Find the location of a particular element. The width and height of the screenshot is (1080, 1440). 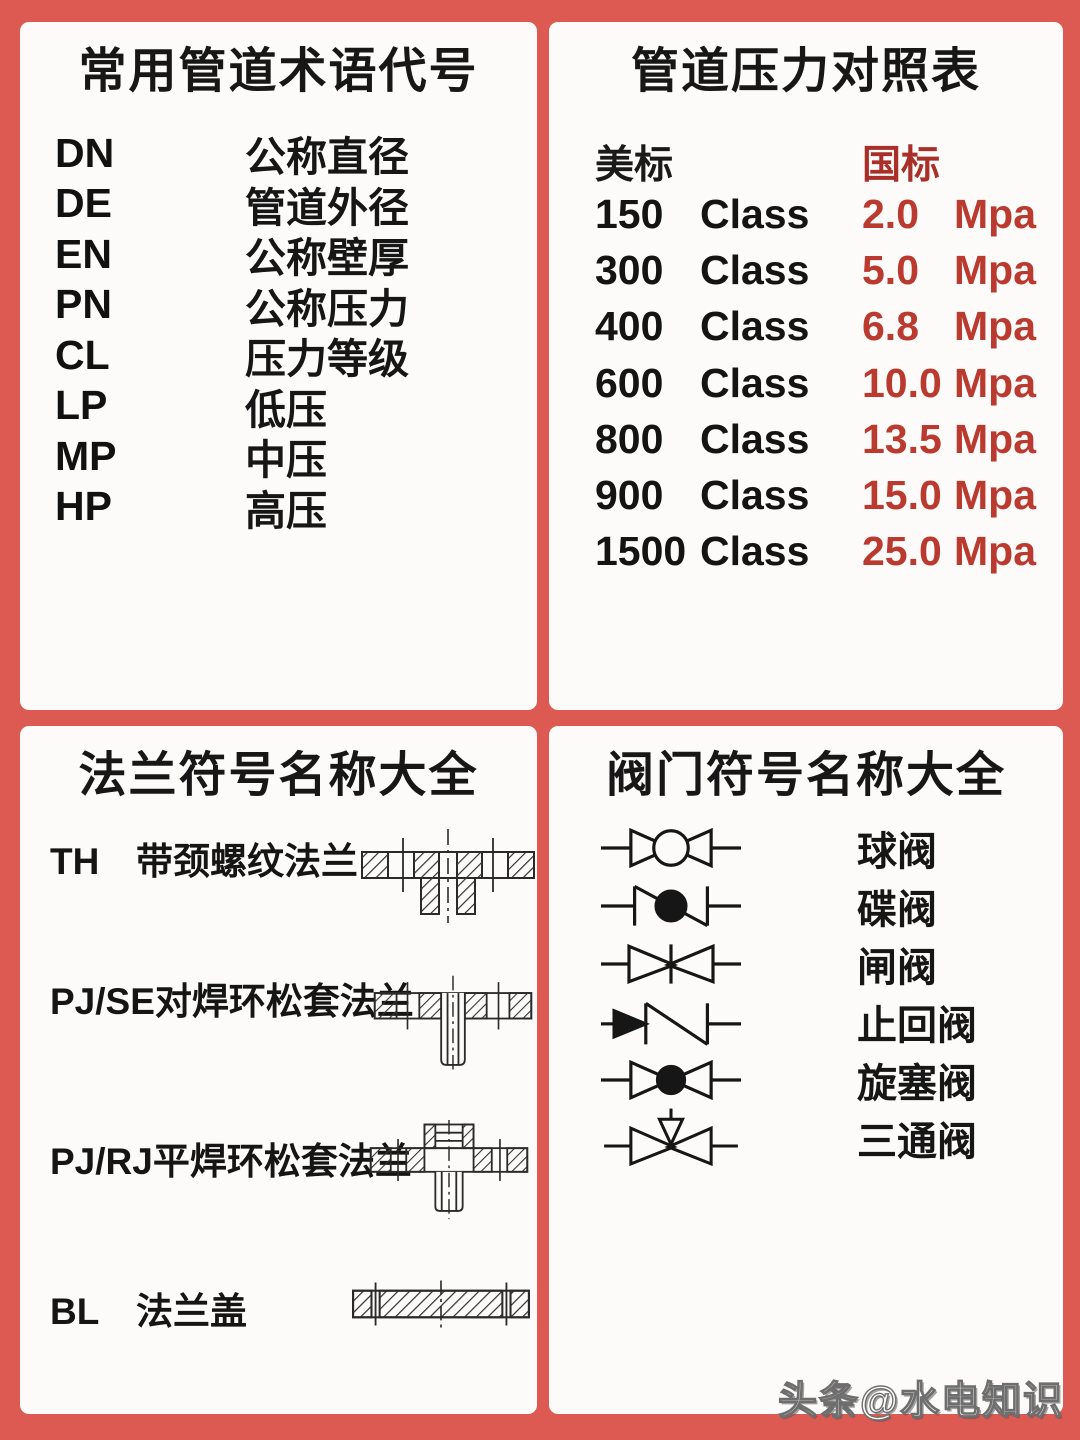

term-code: LP is located at coordinates (81, 405).